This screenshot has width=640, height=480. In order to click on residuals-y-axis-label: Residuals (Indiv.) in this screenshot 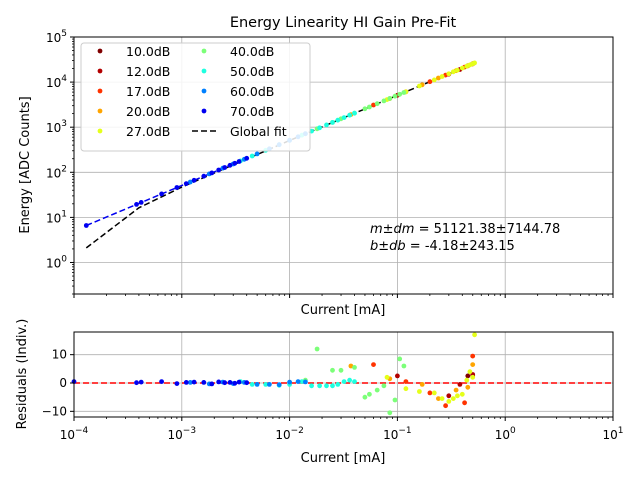, I will do `click(22, 374)`.